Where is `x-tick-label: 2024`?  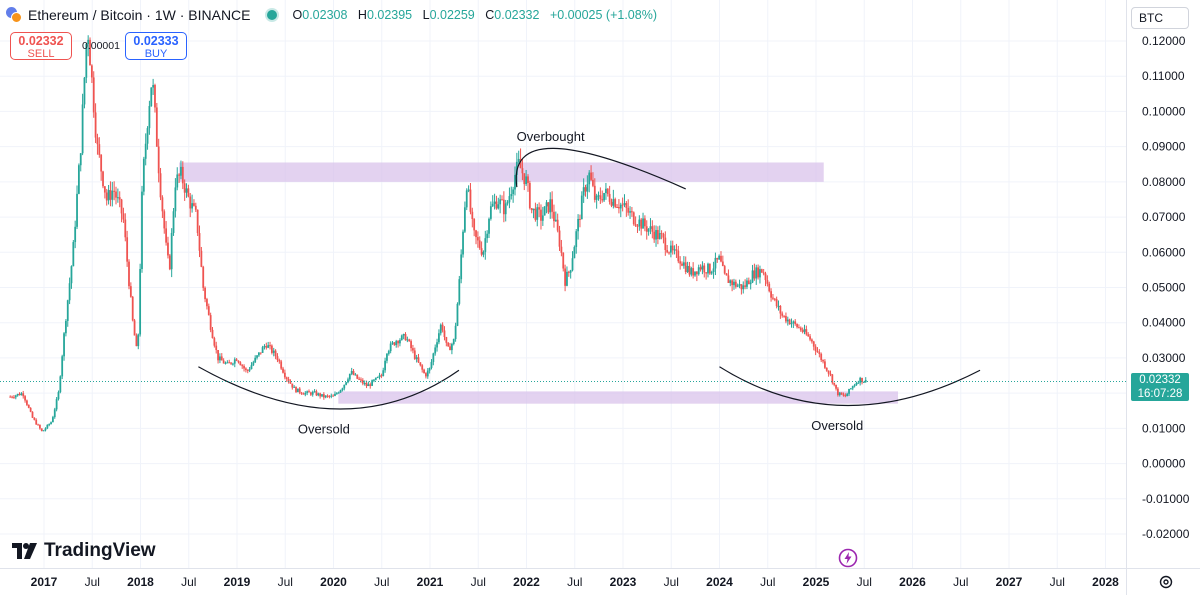
x-tick-label: 2024 is located at coordinates (719, 582).